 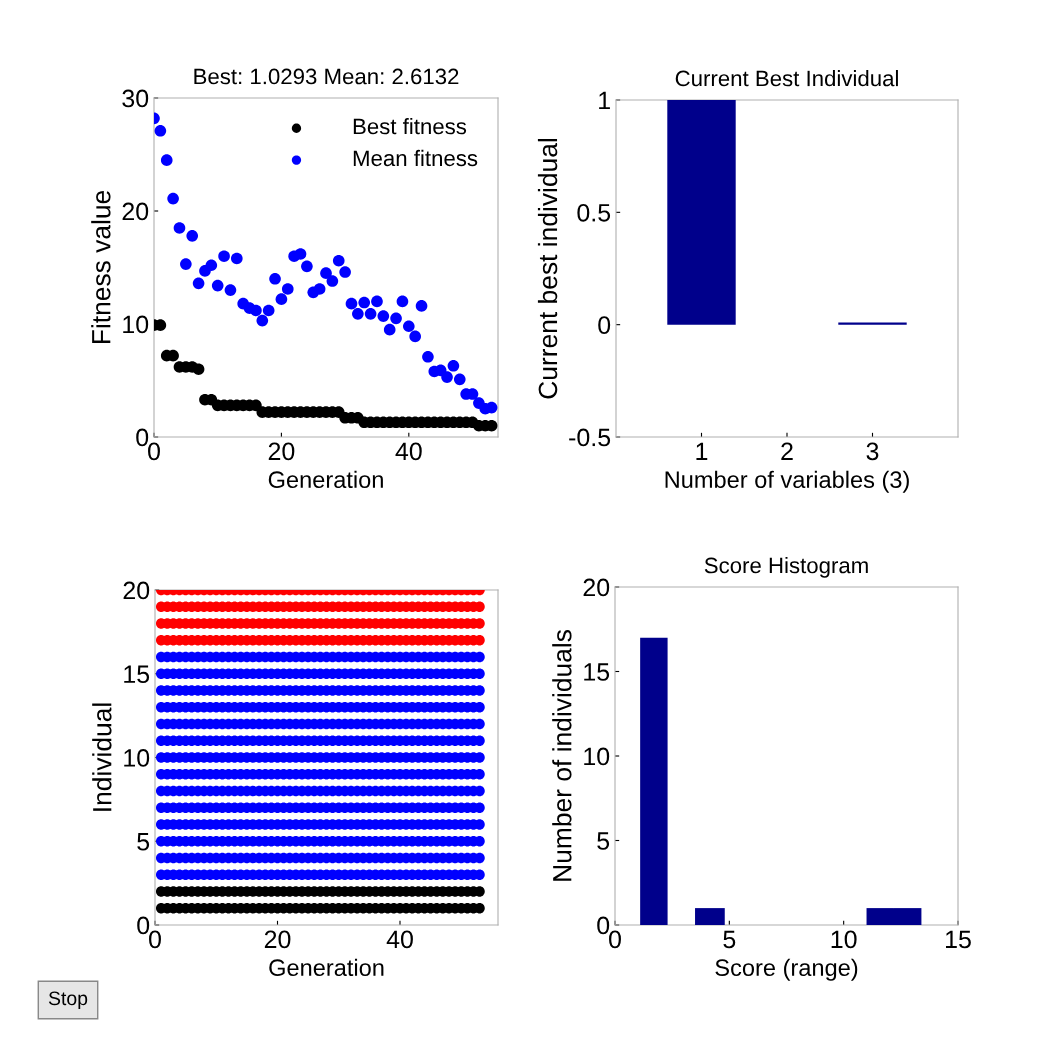 I want to click on x-axis-title: Number of variables (3), so click(x=787, y=481).